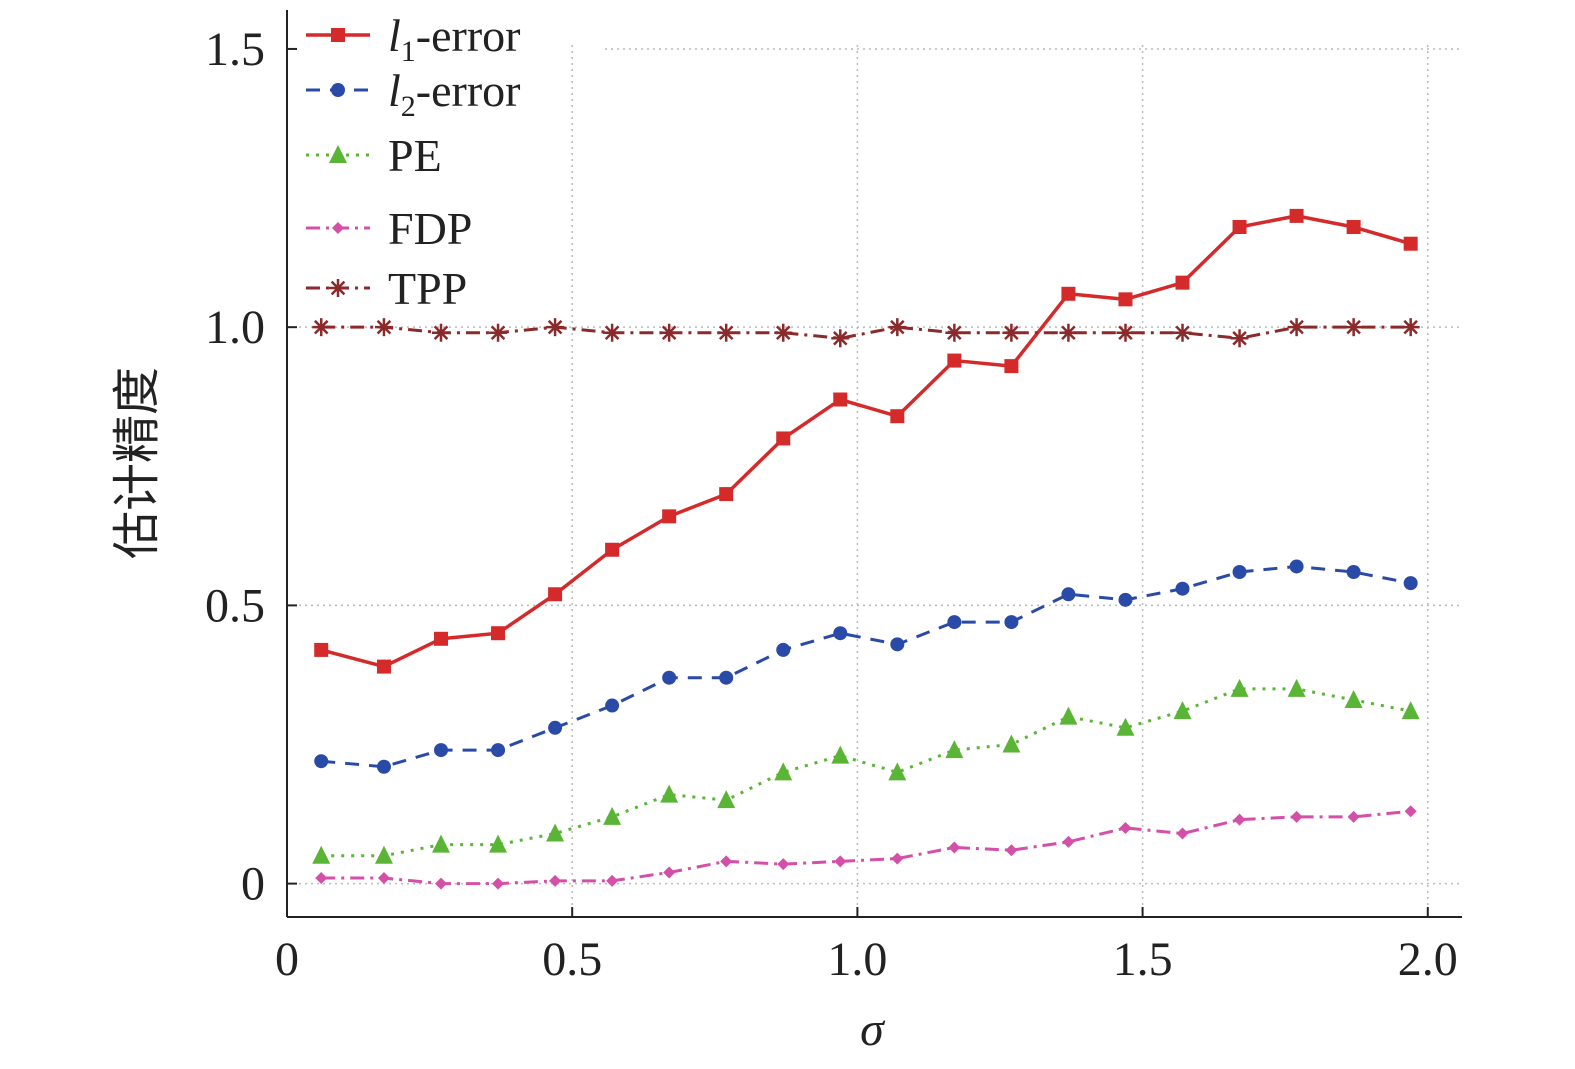 Image resolution: width=1575 pixels, height=1069 pixels. I want to click on legend-item-PE: PE, so click(374, 155).